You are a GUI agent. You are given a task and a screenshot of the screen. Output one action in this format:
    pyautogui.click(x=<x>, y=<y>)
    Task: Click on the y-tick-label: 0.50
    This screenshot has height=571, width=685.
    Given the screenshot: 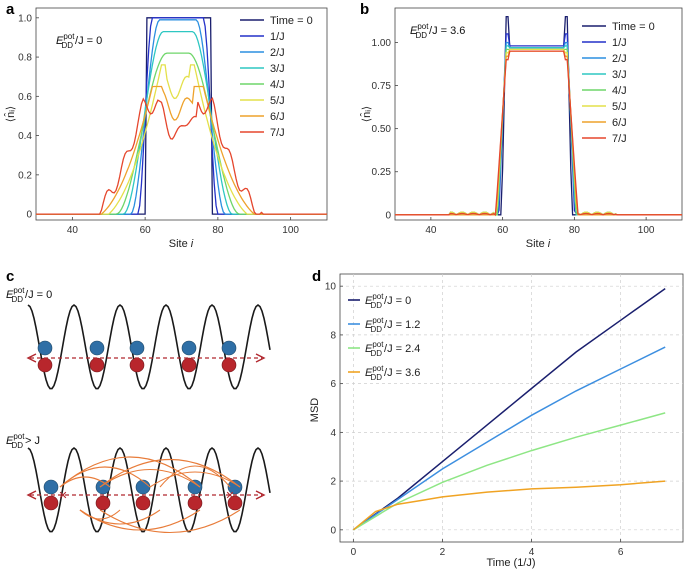 What is the action you would take?
    pyautogui.click(x=382, y=129)
    